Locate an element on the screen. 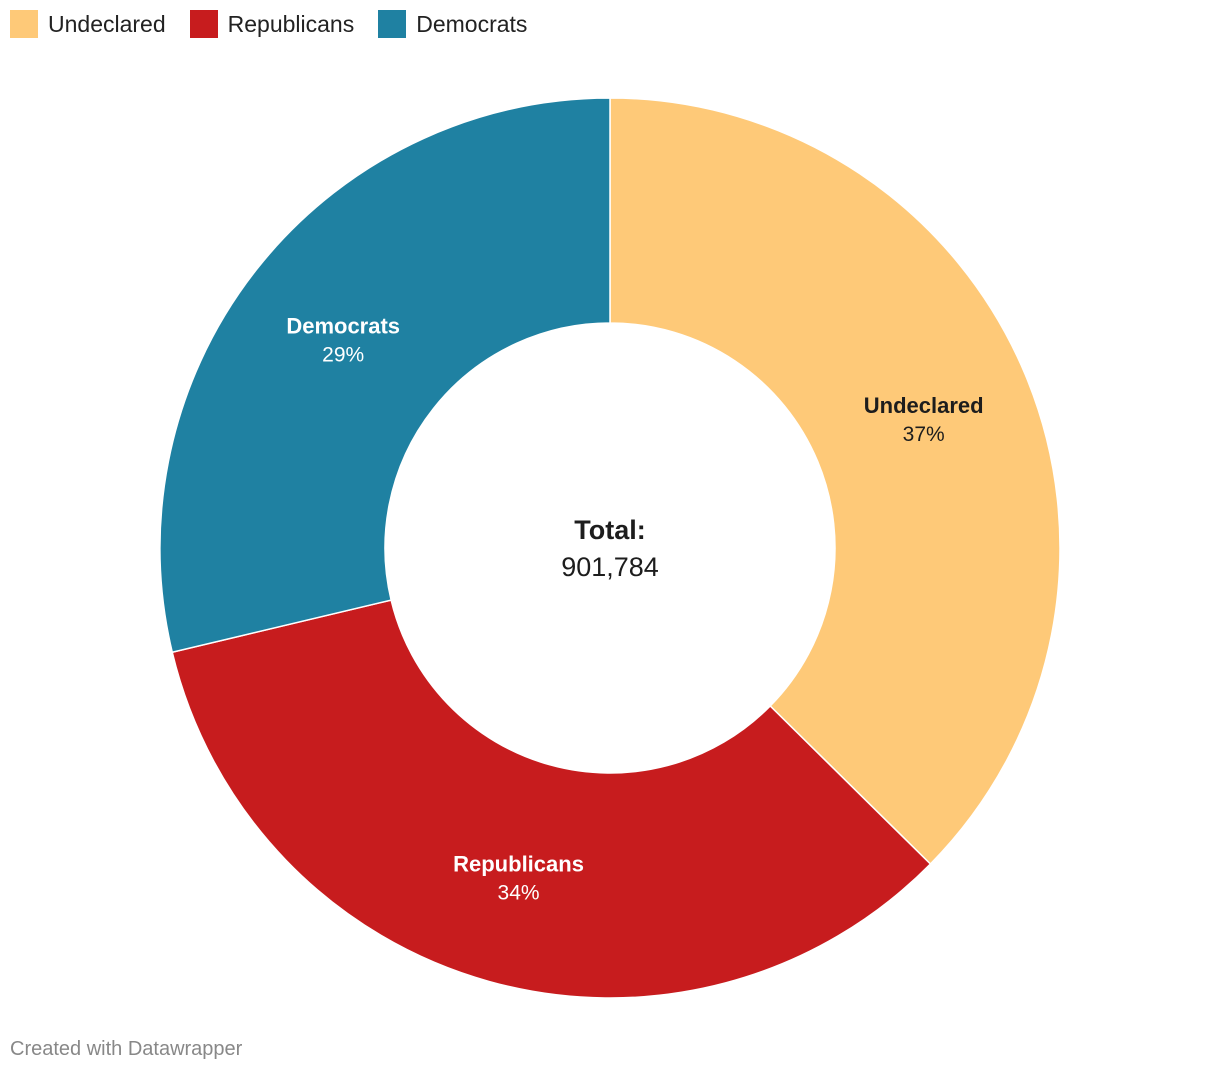 This screenshot has width=1220, height=1074. legend-swatch-democrats is located at coordinates (392, 24).